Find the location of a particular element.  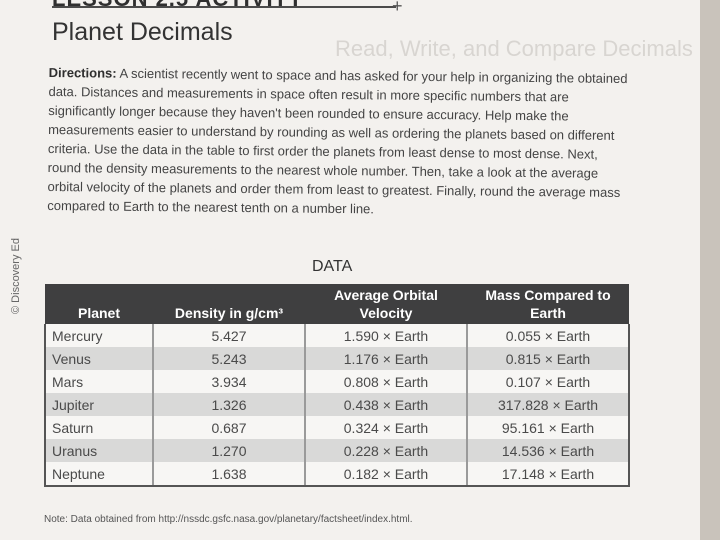

bleed-through-text: Read, Write, and Compare Decimals is located at coordinates (514, 48).